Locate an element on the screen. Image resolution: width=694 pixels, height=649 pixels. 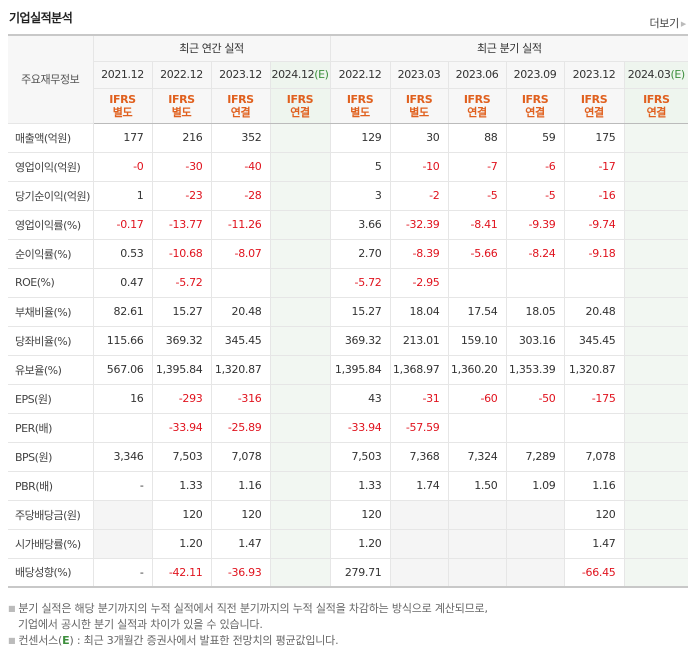
value-cell: 30 is located at coordinates (419, 137).